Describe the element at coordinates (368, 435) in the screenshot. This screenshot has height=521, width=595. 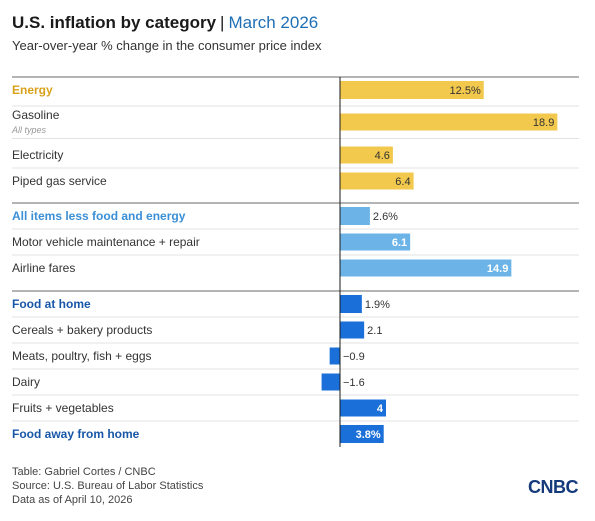
I see `value-label: 3.8%` at that location.